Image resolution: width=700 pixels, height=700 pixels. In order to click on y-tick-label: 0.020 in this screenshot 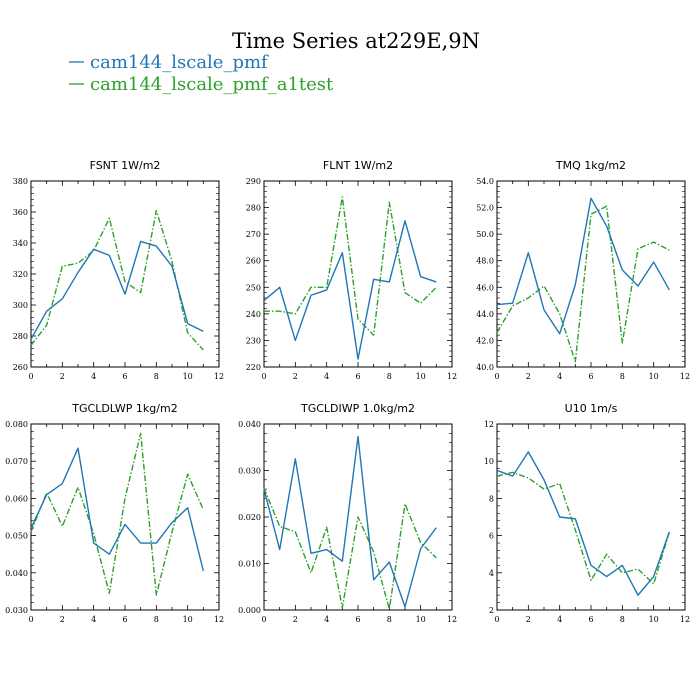, I will do `click(249, 517)`.